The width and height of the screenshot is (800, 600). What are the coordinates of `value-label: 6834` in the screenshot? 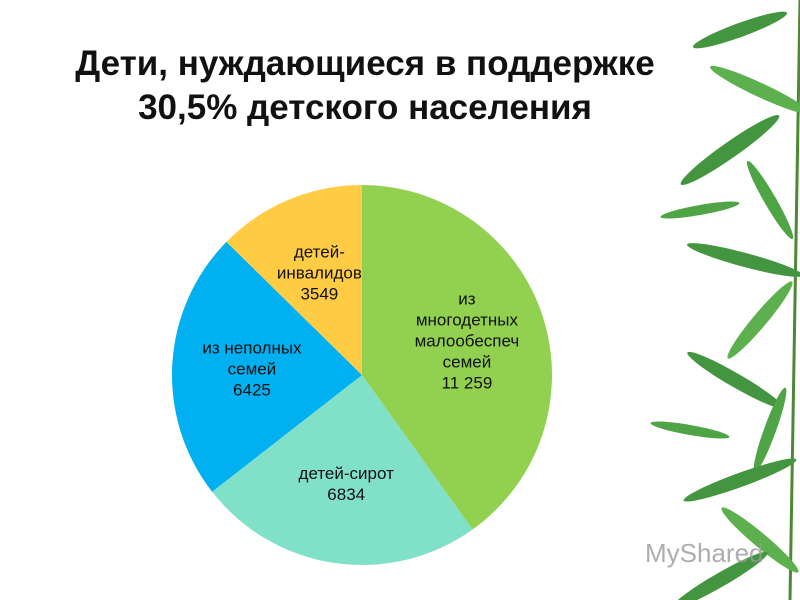 It's located at (346, 495).